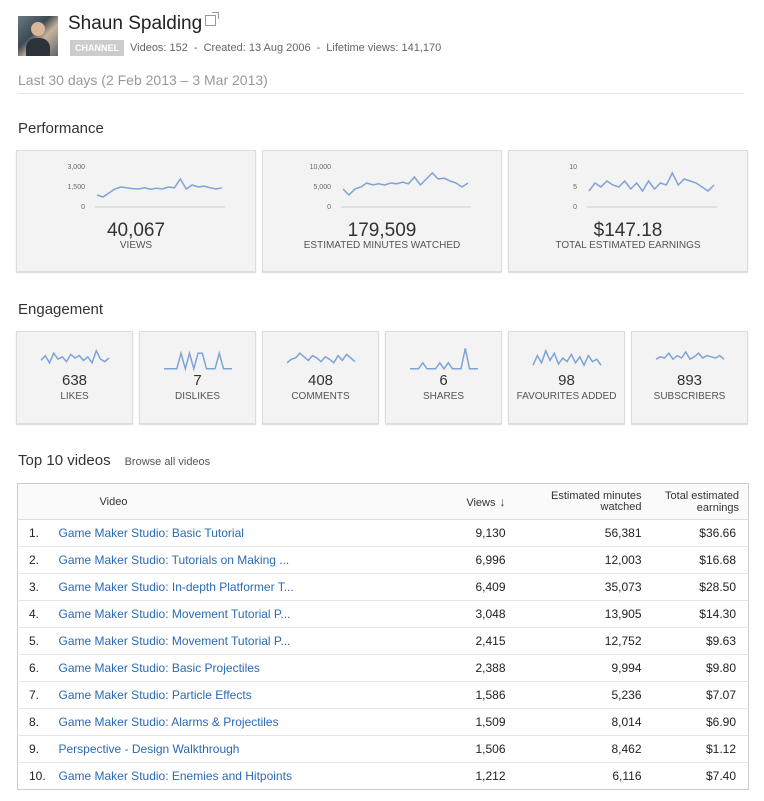 The width and height of the screenshot is (764, 801). What do you see at coordinates (452, 749) in the screenshot?
I see `views-cell: 1,506` at bounding box center [452, 749].